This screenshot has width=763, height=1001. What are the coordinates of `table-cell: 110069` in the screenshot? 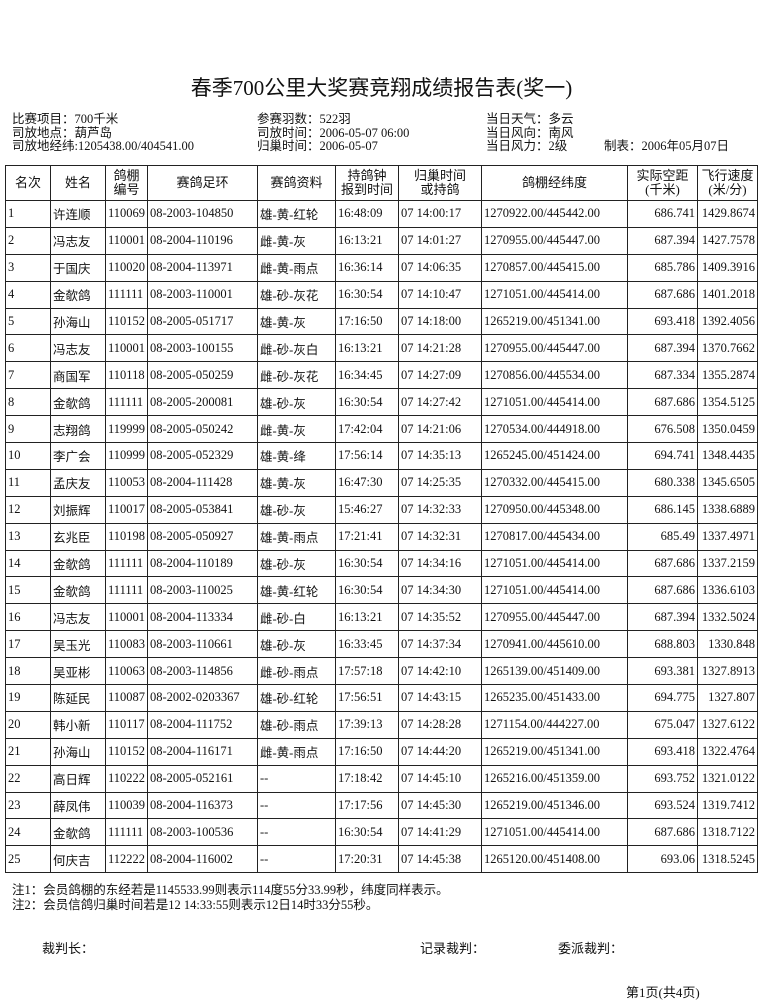 It's located at (126, 214).